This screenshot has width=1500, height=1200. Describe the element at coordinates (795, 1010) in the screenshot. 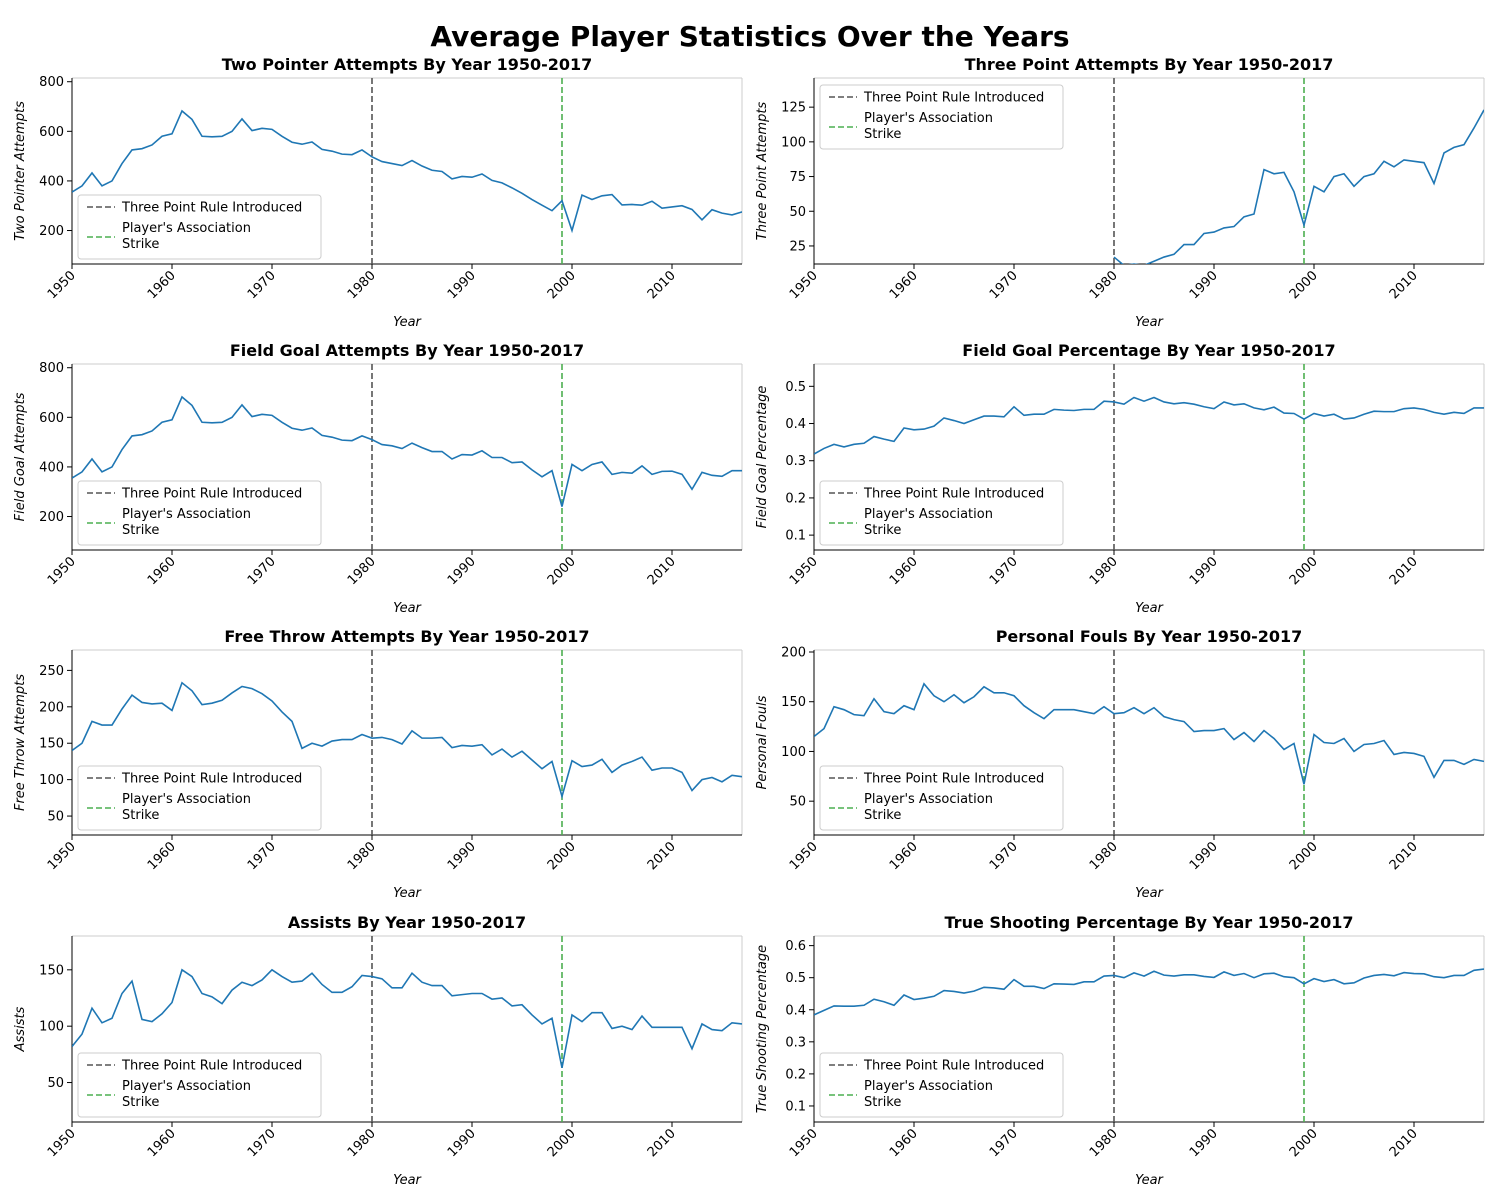

I see `y-tick-label: 0.4` at that location.